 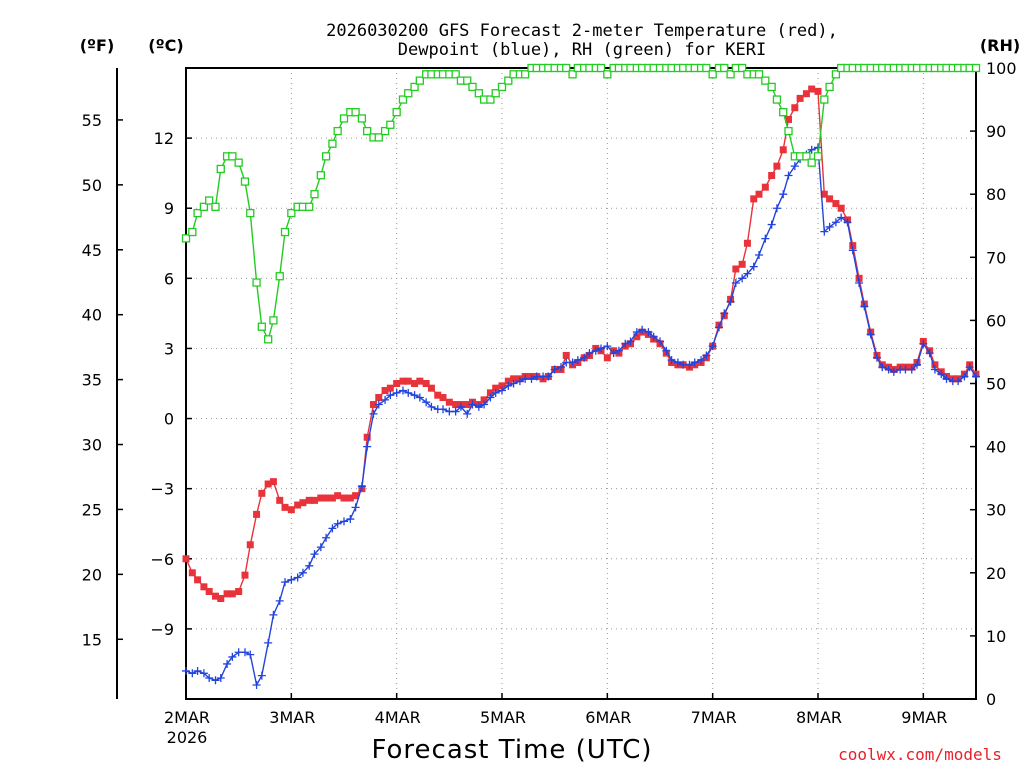 What do you see at coordinates (511, 750) in the screenshot?
I see `x-axis-title: Forecast Time (UTC)` at bounding box center [511, 750].